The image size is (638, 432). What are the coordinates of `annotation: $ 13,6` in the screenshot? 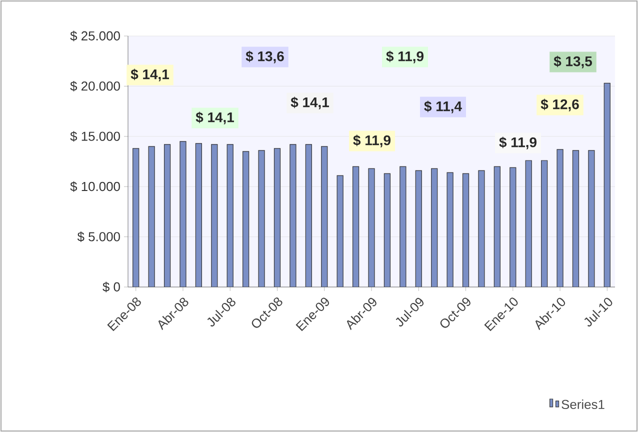 It's located at (265, 57).